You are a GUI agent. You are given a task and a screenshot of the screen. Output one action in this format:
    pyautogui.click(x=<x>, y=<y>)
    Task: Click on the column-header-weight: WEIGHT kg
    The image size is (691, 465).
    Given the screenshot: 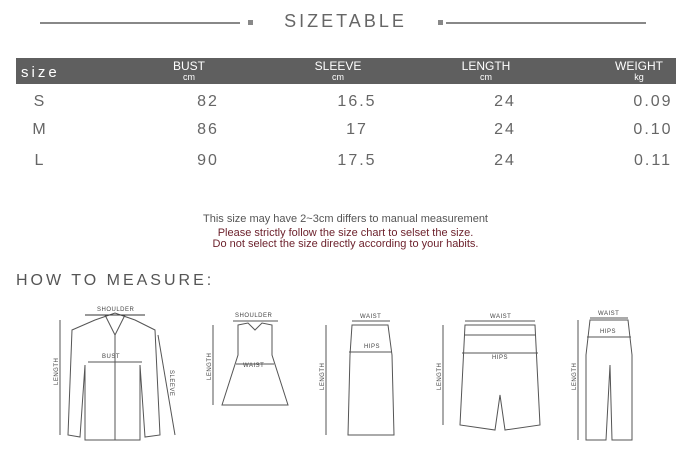 What is the action you would take?
    pyautogui.click(x=639, y=70)
    